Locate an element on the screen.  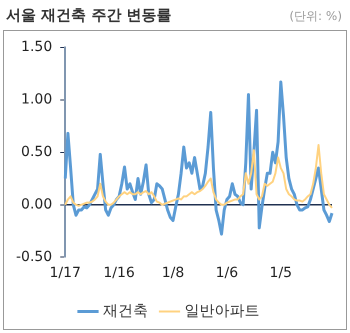
legend-label: 재건축 is located at coordinates (125, 310).